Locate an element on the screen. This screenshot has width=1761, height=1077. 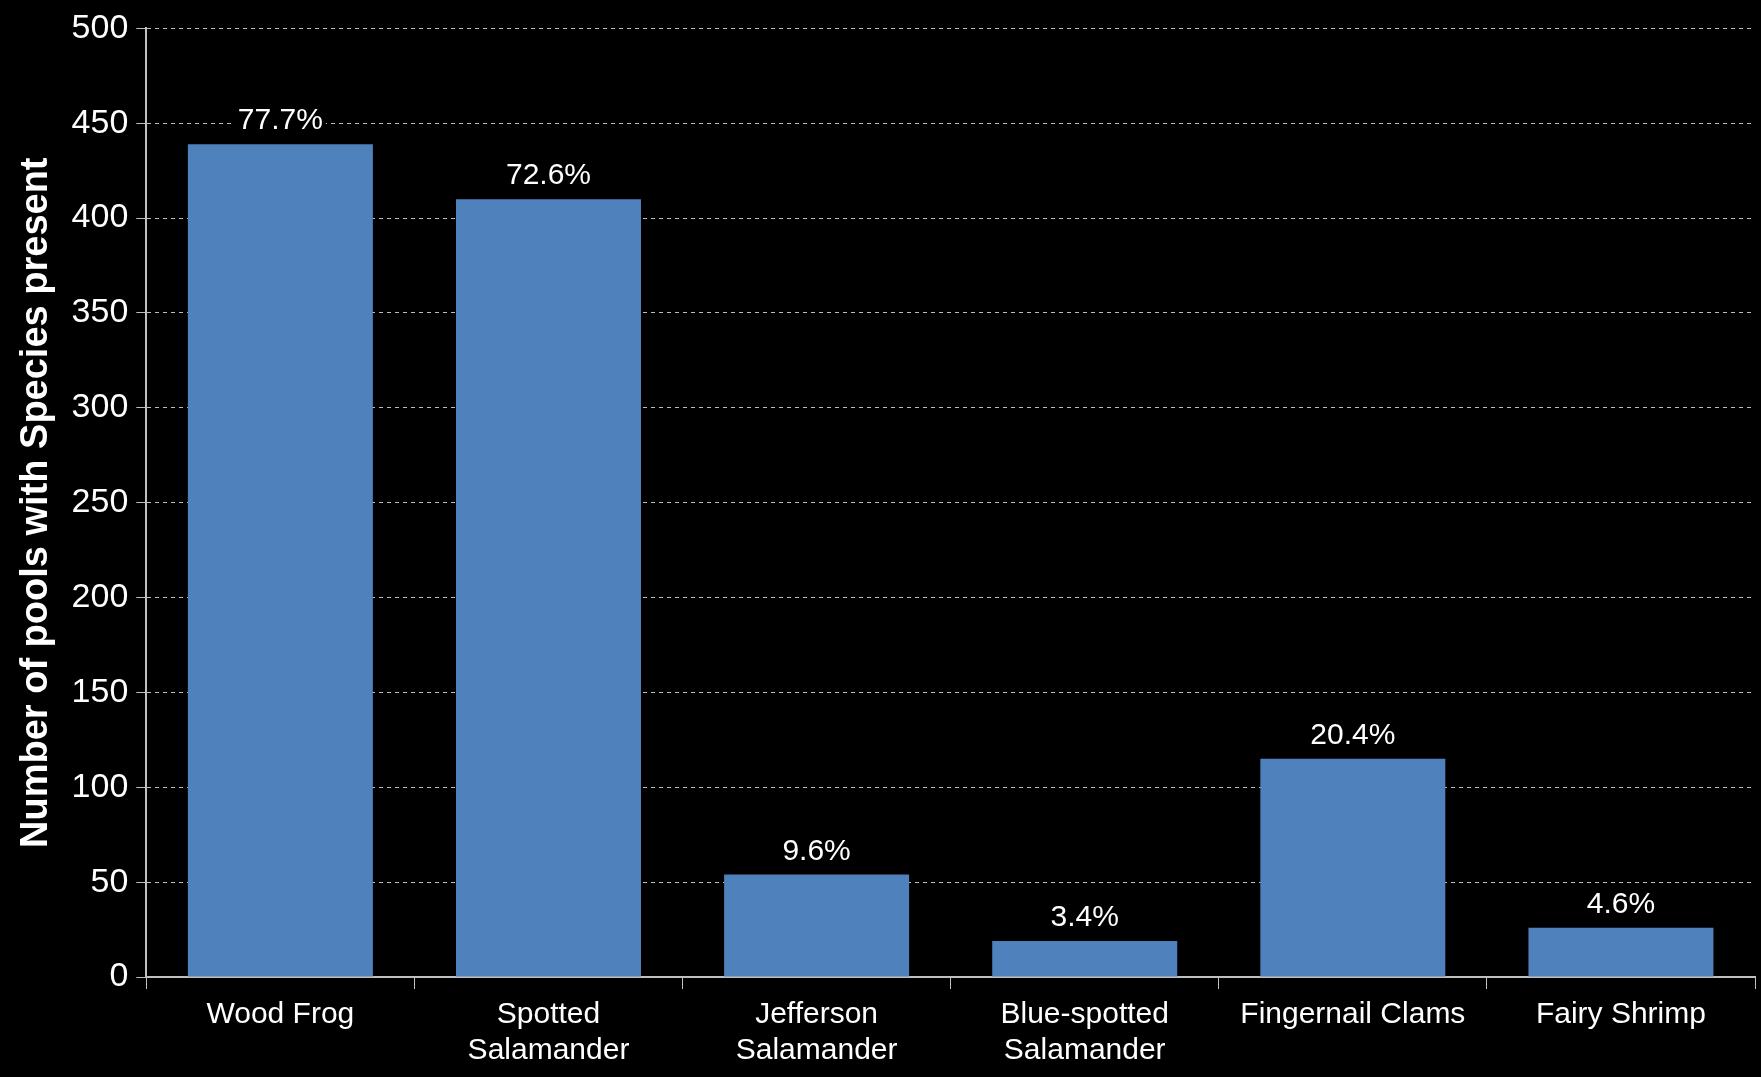
y-tick-label: 450 is located at coordinates (100, 120).